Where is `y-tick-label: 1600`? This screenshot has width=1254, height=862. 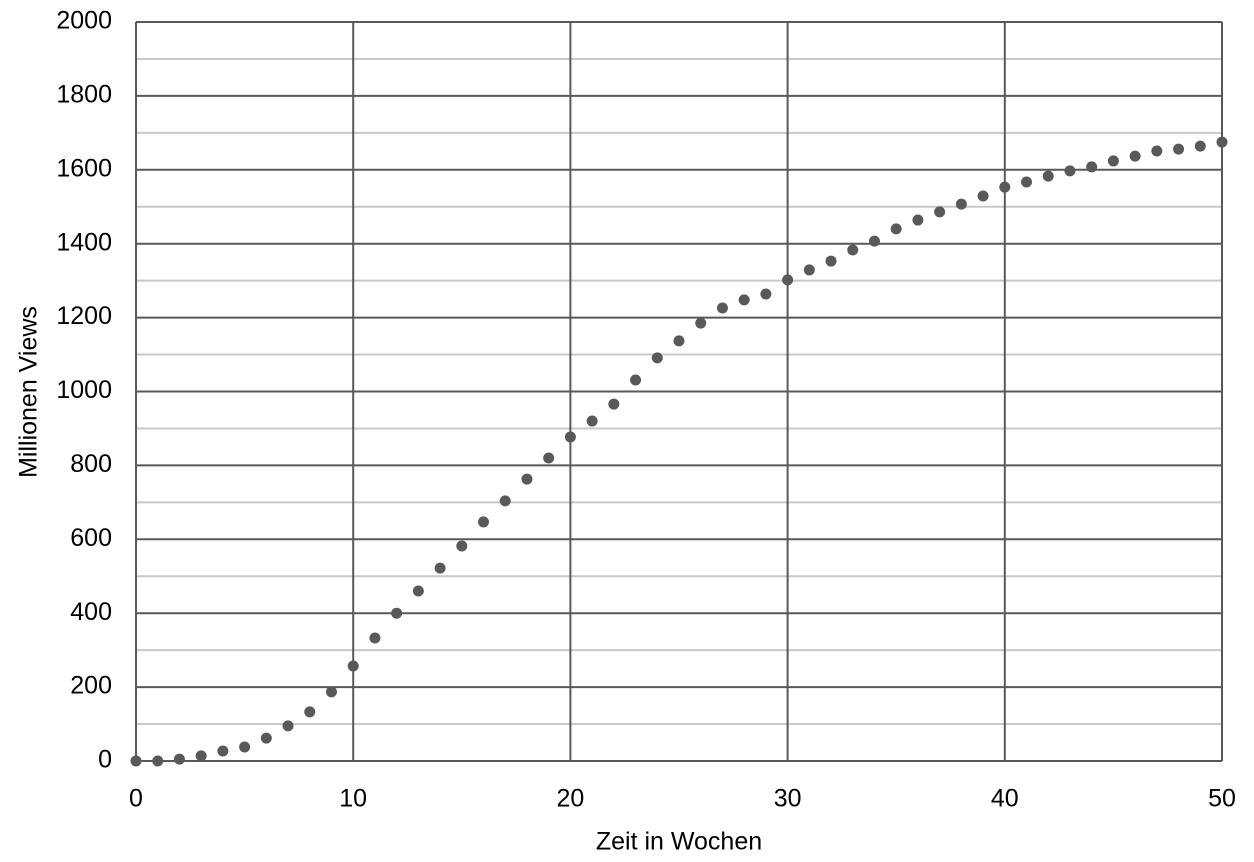
y-tick-label: 1600 is located at coordinates (84, 168).